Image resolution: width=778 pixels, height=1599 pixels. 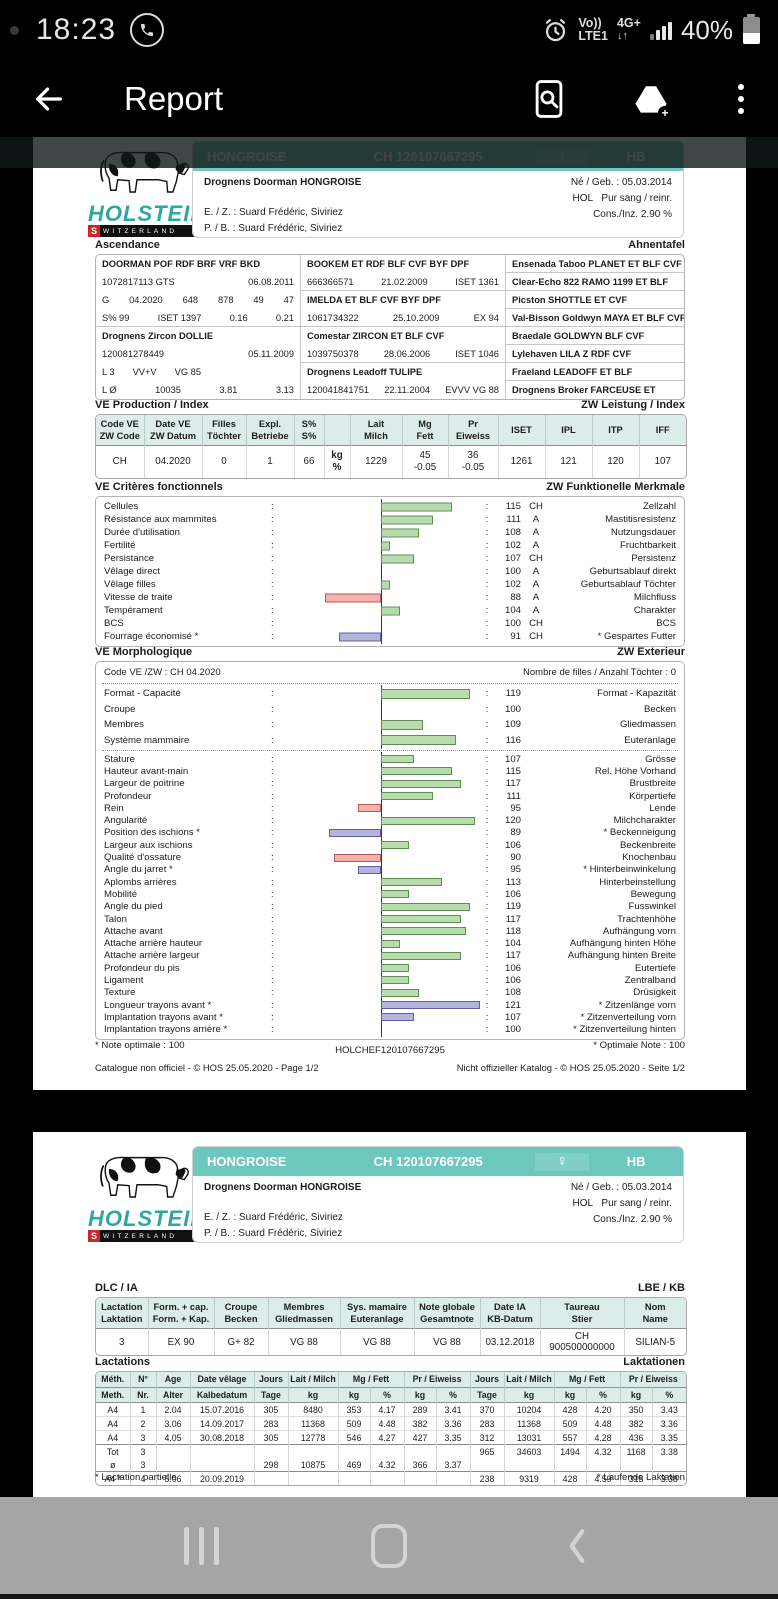 What do you see at coordinates (570, 1451) in the screenshot?
I see `table-cell: 1494` at bounding box center [570, 1451].